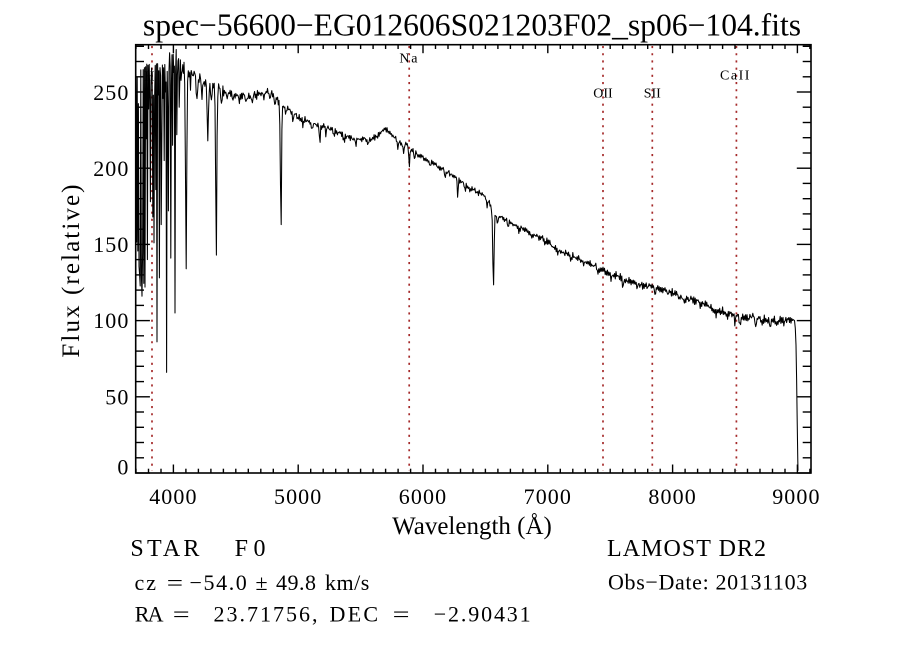 Image resolution: width=900 pixels, height=650 pixels. Describe the element at coordinates (253, 549) in the screenshot. I see `svg-text: F0` at that location.